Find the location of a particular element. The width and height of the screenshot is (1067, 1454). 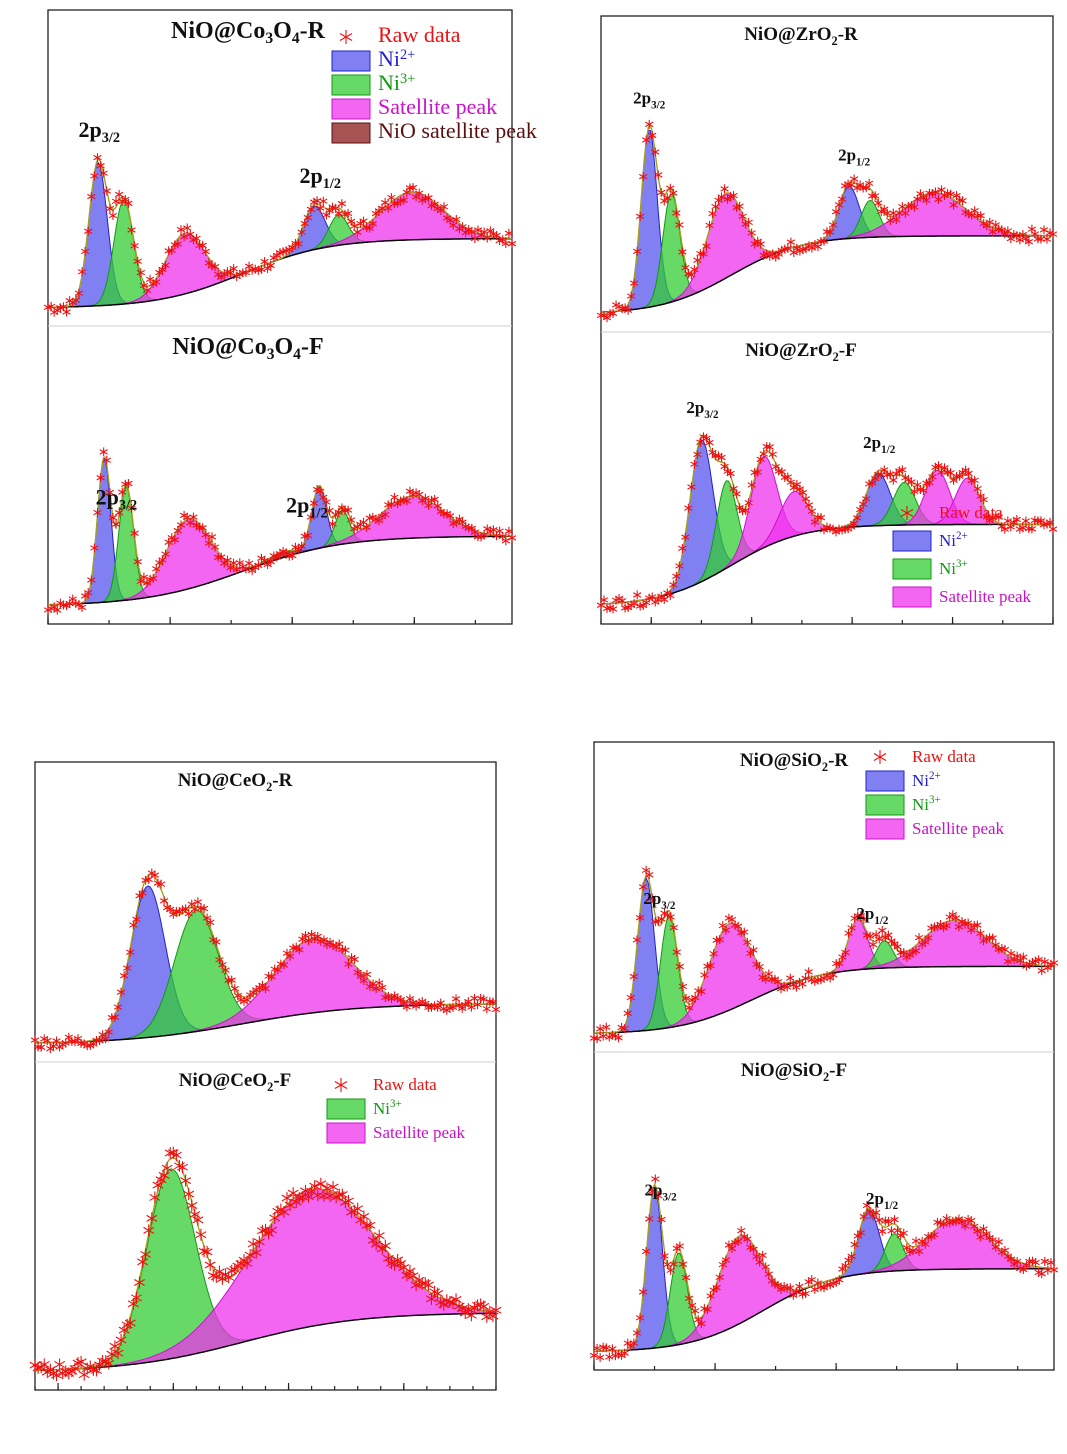

legend-raw-marker is located at coordinates (346, 37).